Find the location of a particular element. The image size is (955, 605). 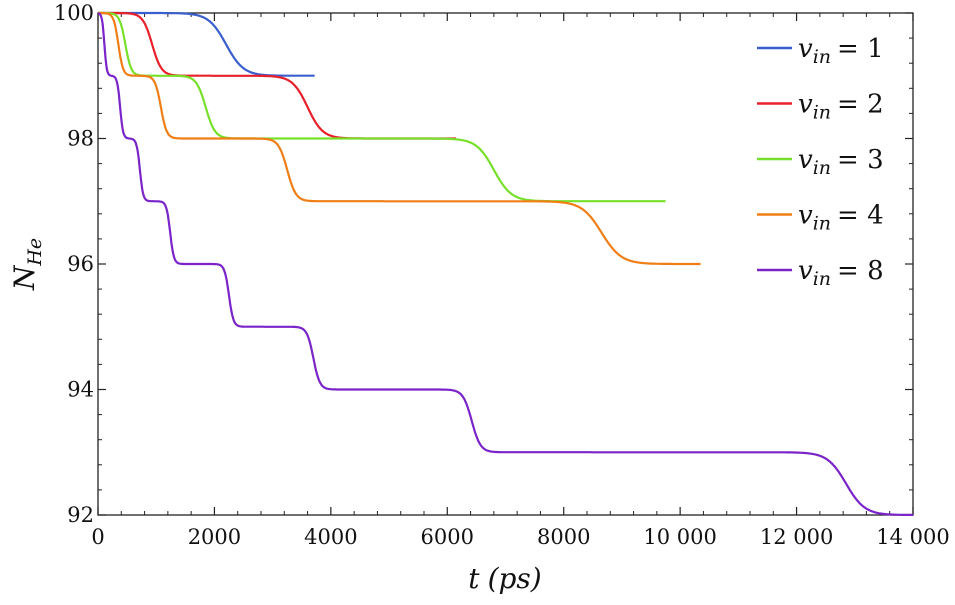

y-tick-label: 96 is located at coordinates (80, 264).